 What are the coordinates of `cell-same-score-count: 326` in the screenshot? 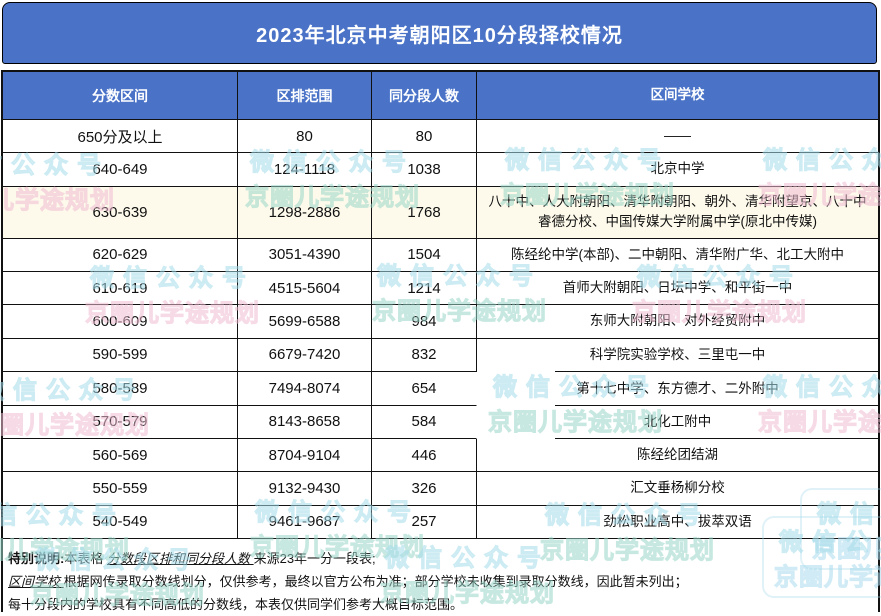 It's located at (424, 489).